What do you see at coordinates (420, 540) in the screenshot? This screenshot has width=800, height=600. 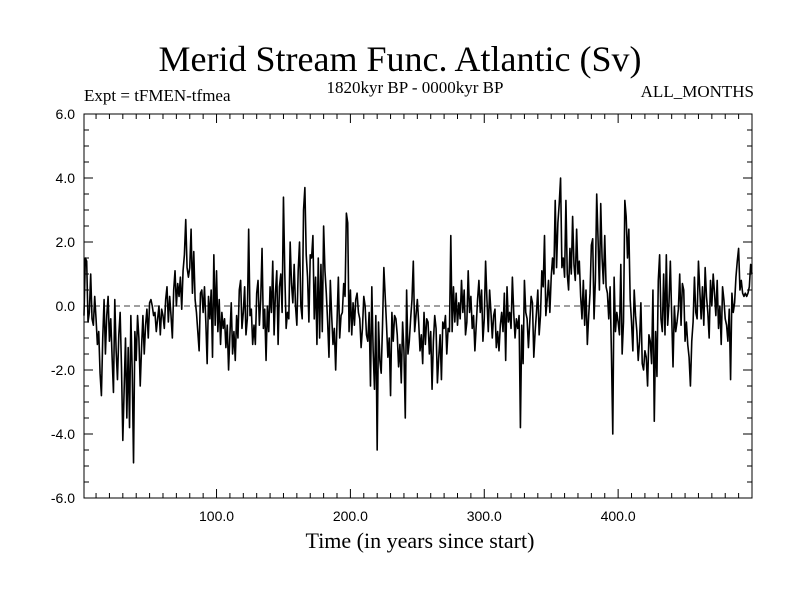 I see `x-axis-label: Time (in years since start)` at bounding box center [420, 540].